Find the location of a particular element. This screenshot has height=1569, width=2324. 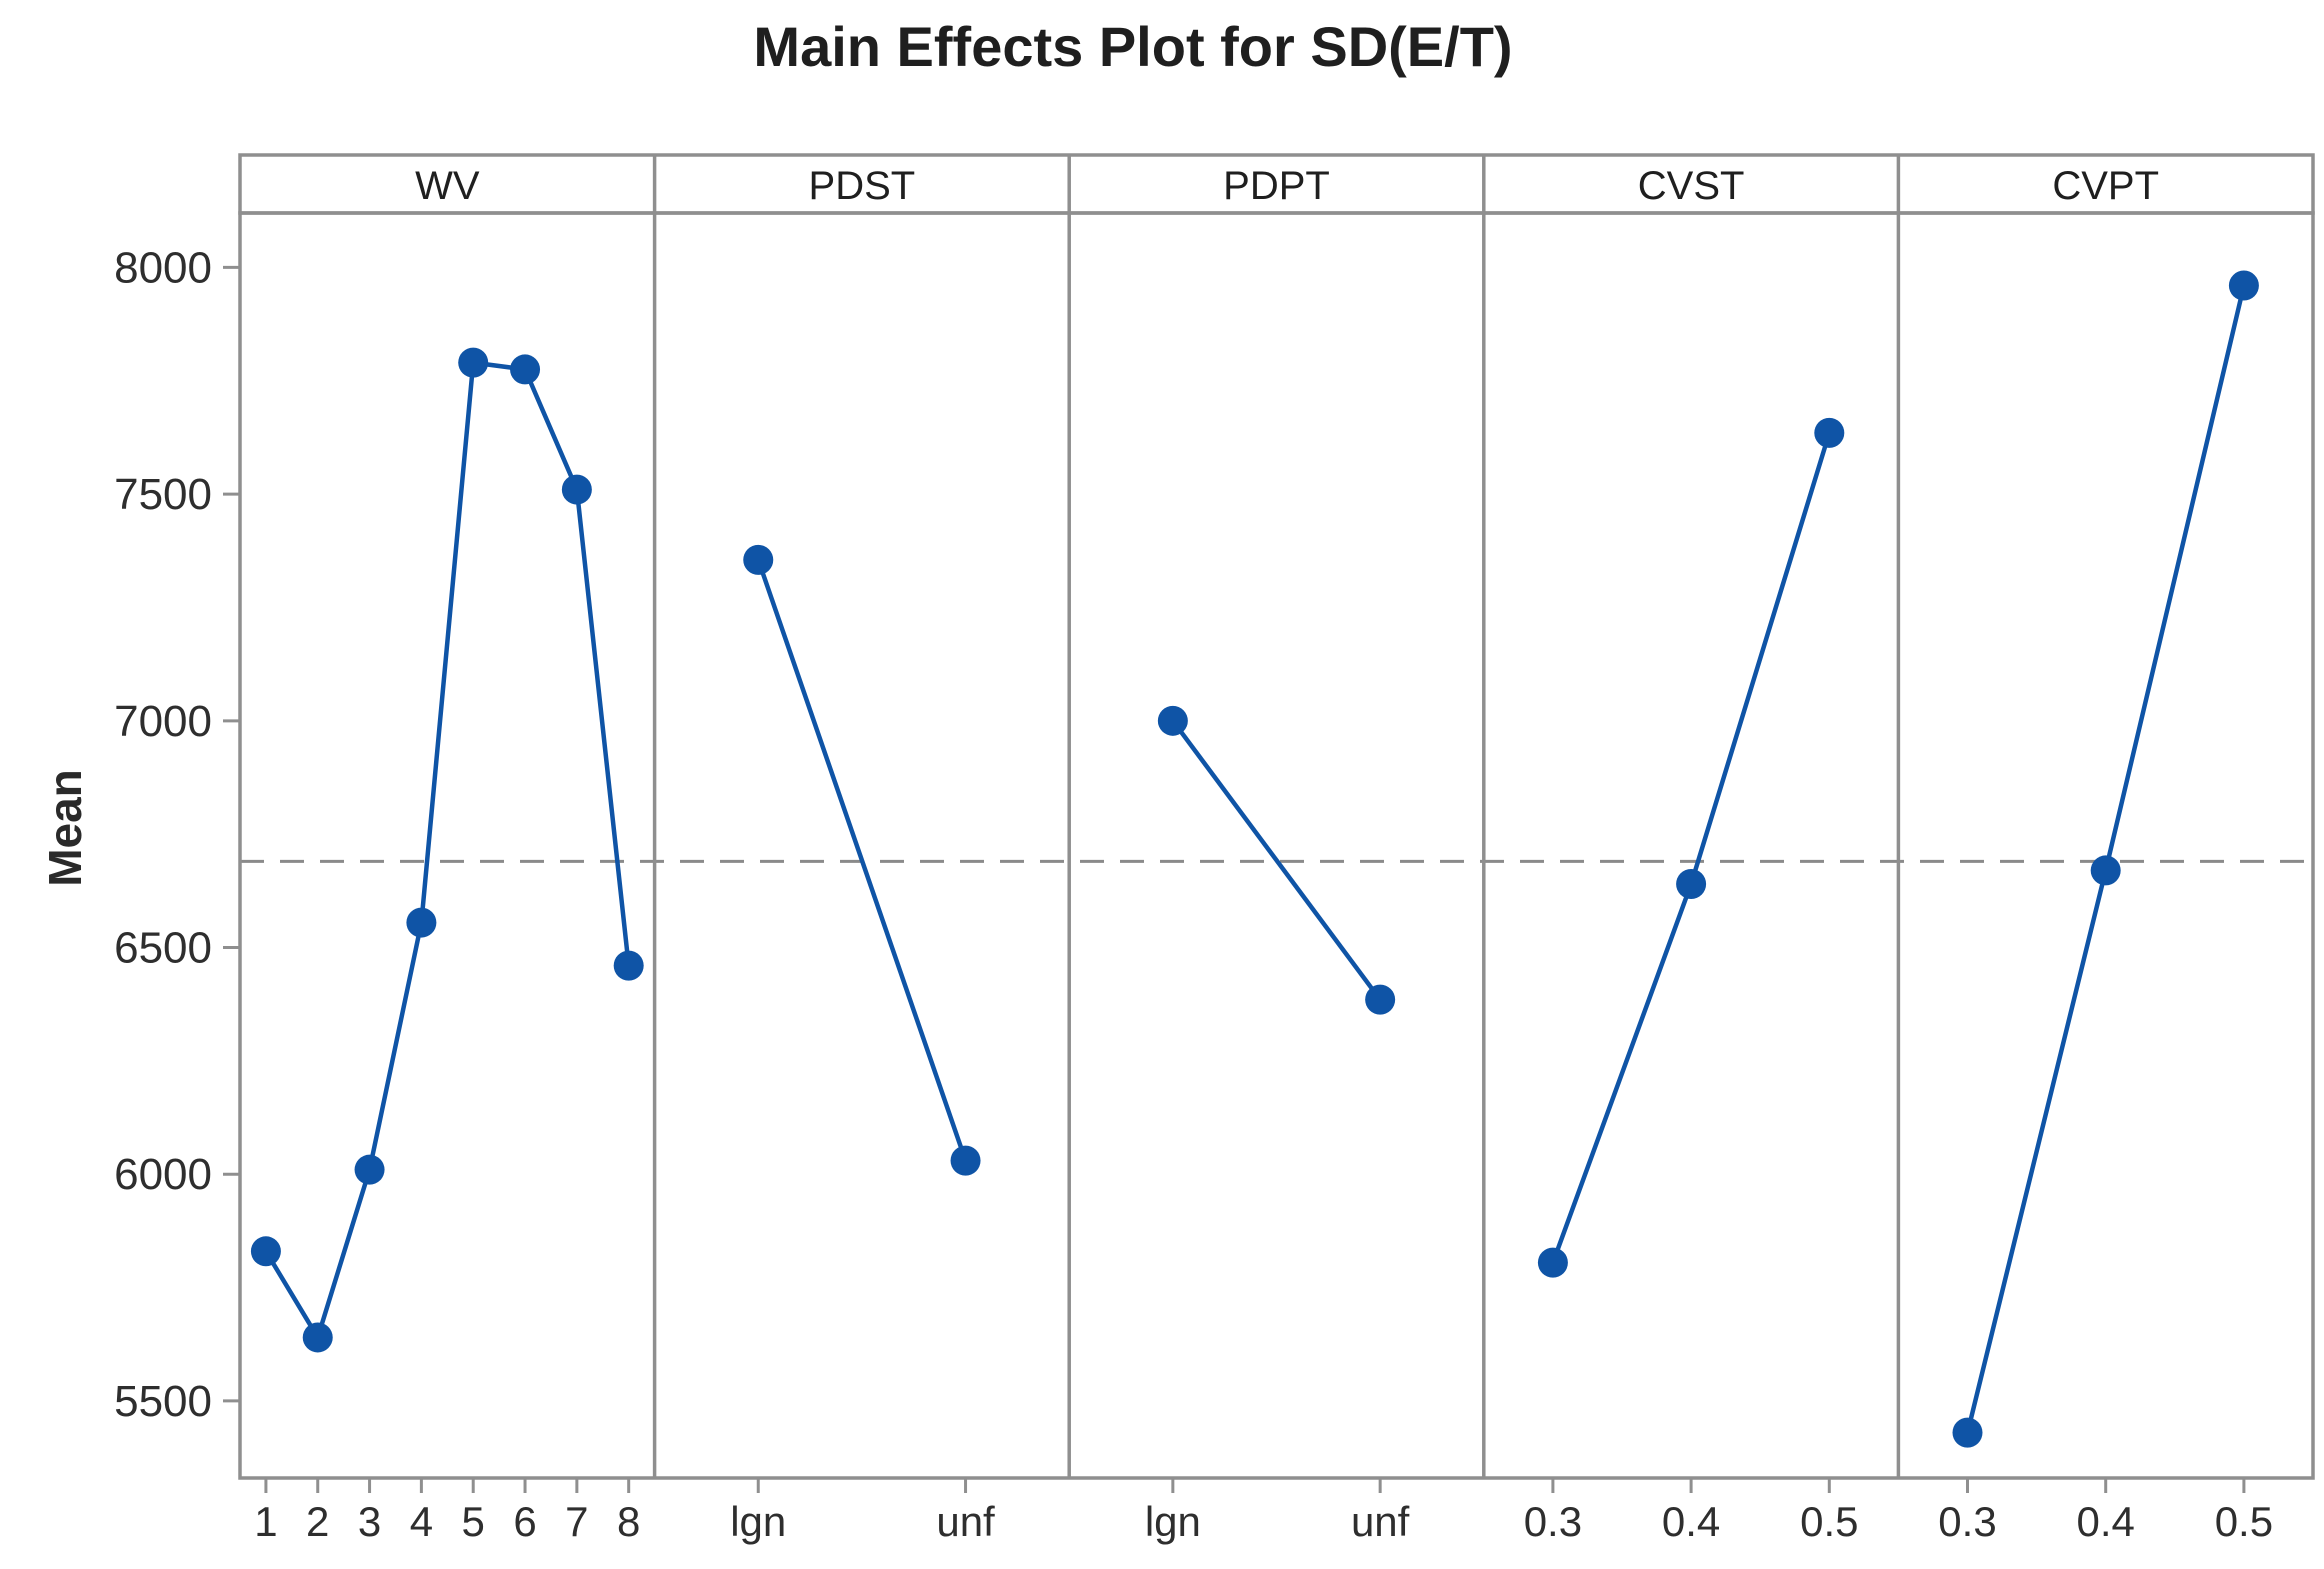

y-tick-label: 6000 is located at coordinates (163, 1174).